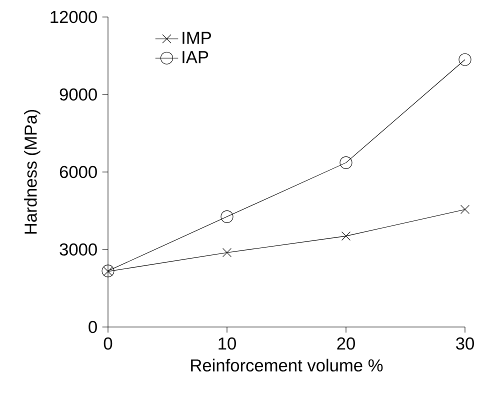 The height and width of the screenshot is (402, 478). I want to click on x-axis-title: Reinforcement volume %, so click(287, 365).